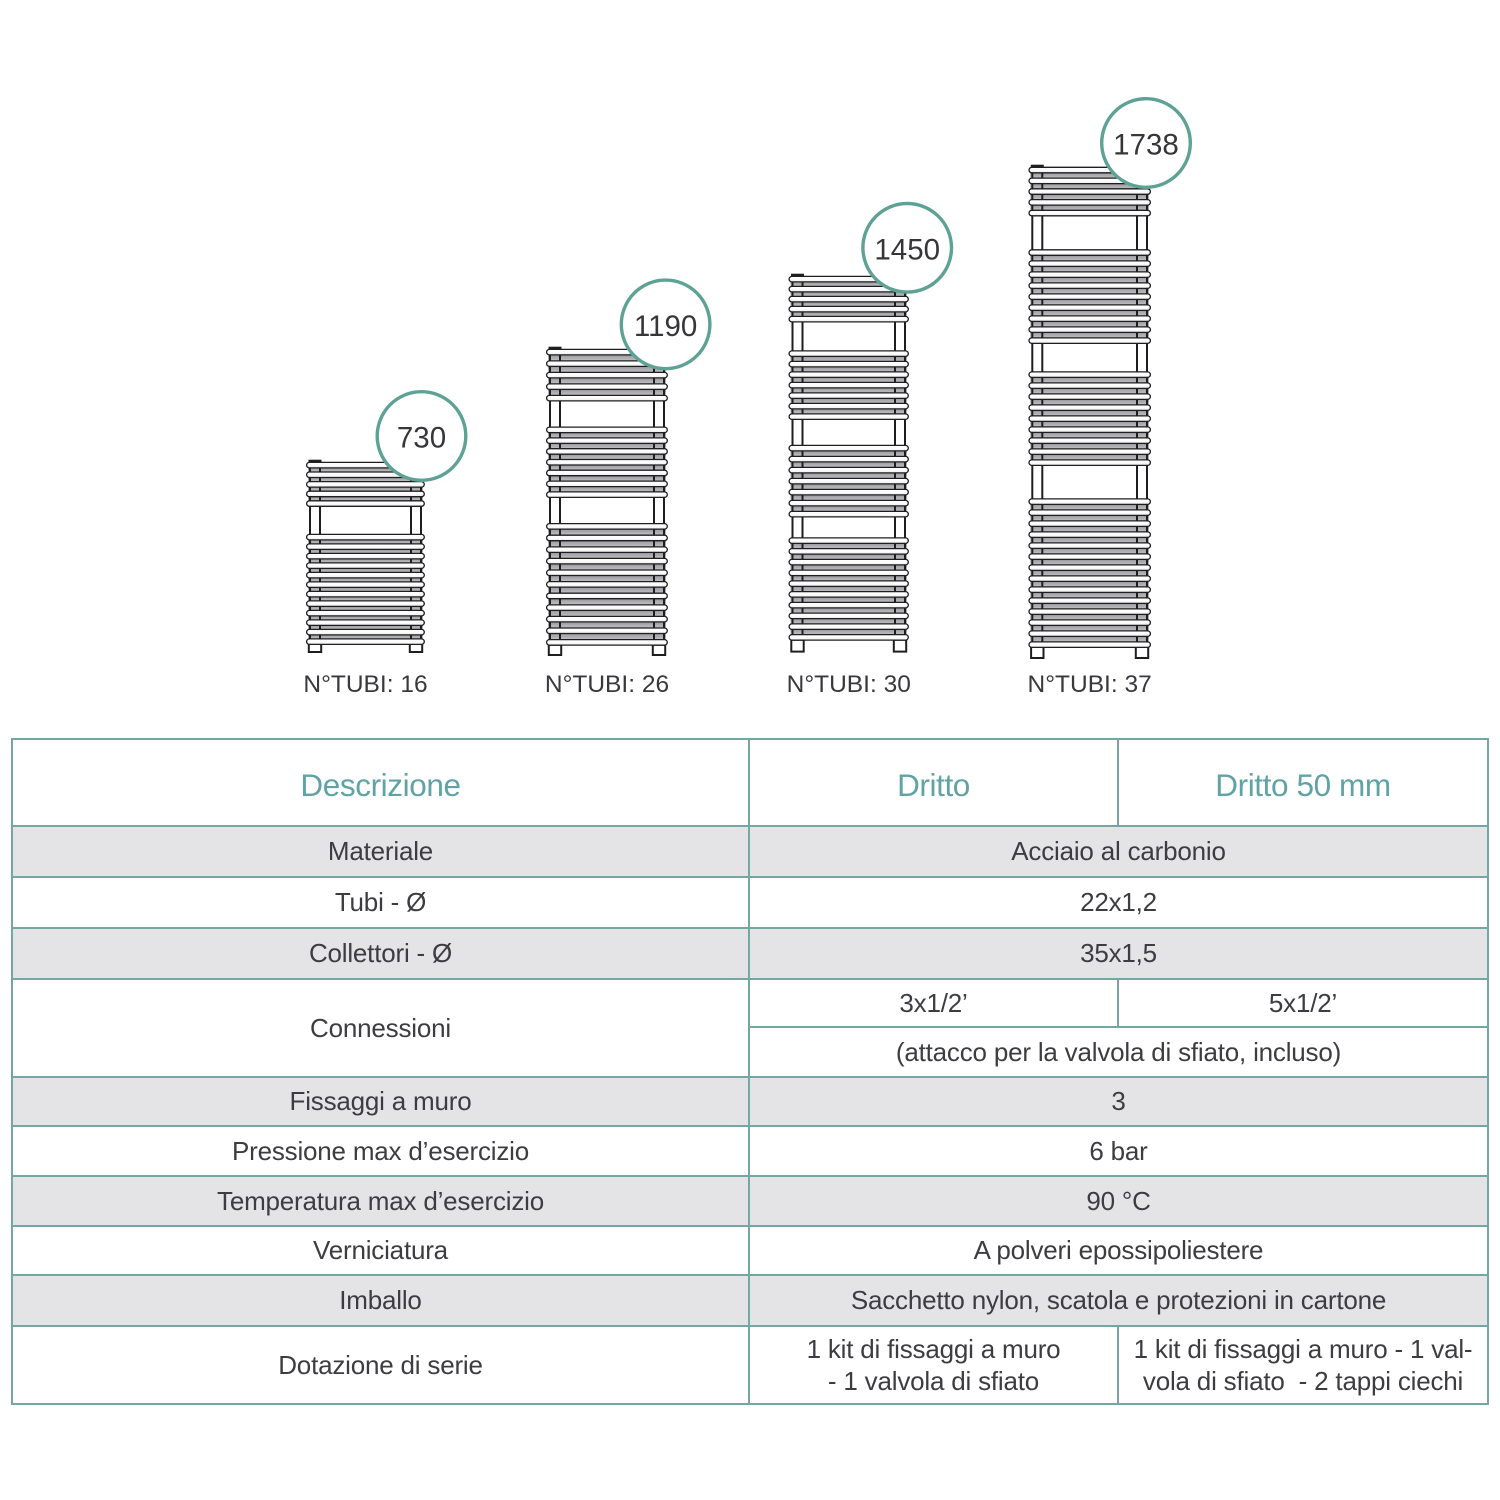 Image resolution: width=1500 pixels, height=1500 pixels. What do you see at coordinates (421, 438) in the screenshot?
I see `svg-text: 730` at bounding box center [421, 438].